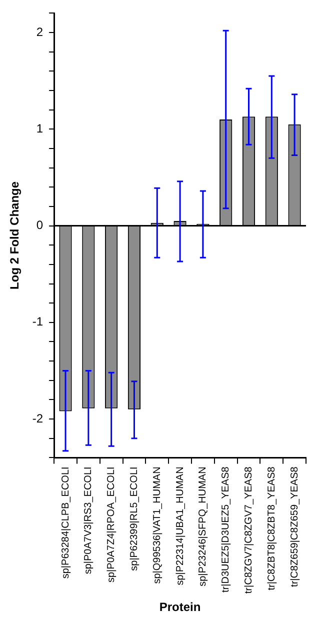  What do you see at coordinates (40, 225) in the screenshot?
I see `y-tick-label: 0` at bounding box center [40, 225].